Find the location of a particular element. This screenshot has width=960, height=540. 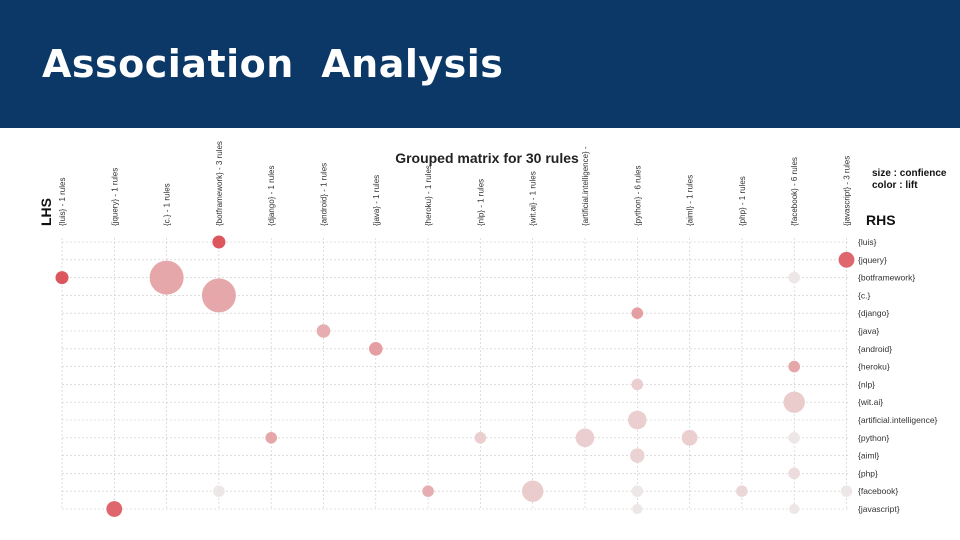

lhs-label: {luis} - 1 rules is located at coordinates (62, 202).